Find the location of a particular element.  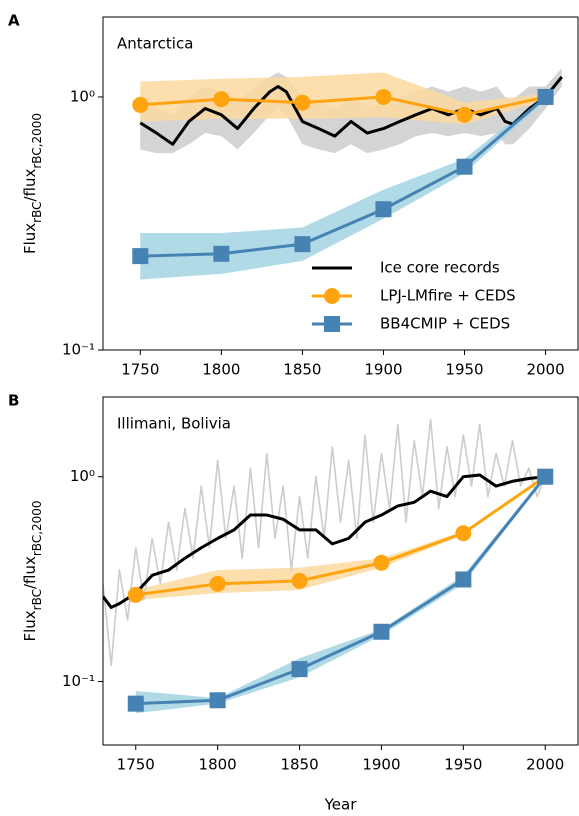

panel-label: B is located at coordinates (13, 401).